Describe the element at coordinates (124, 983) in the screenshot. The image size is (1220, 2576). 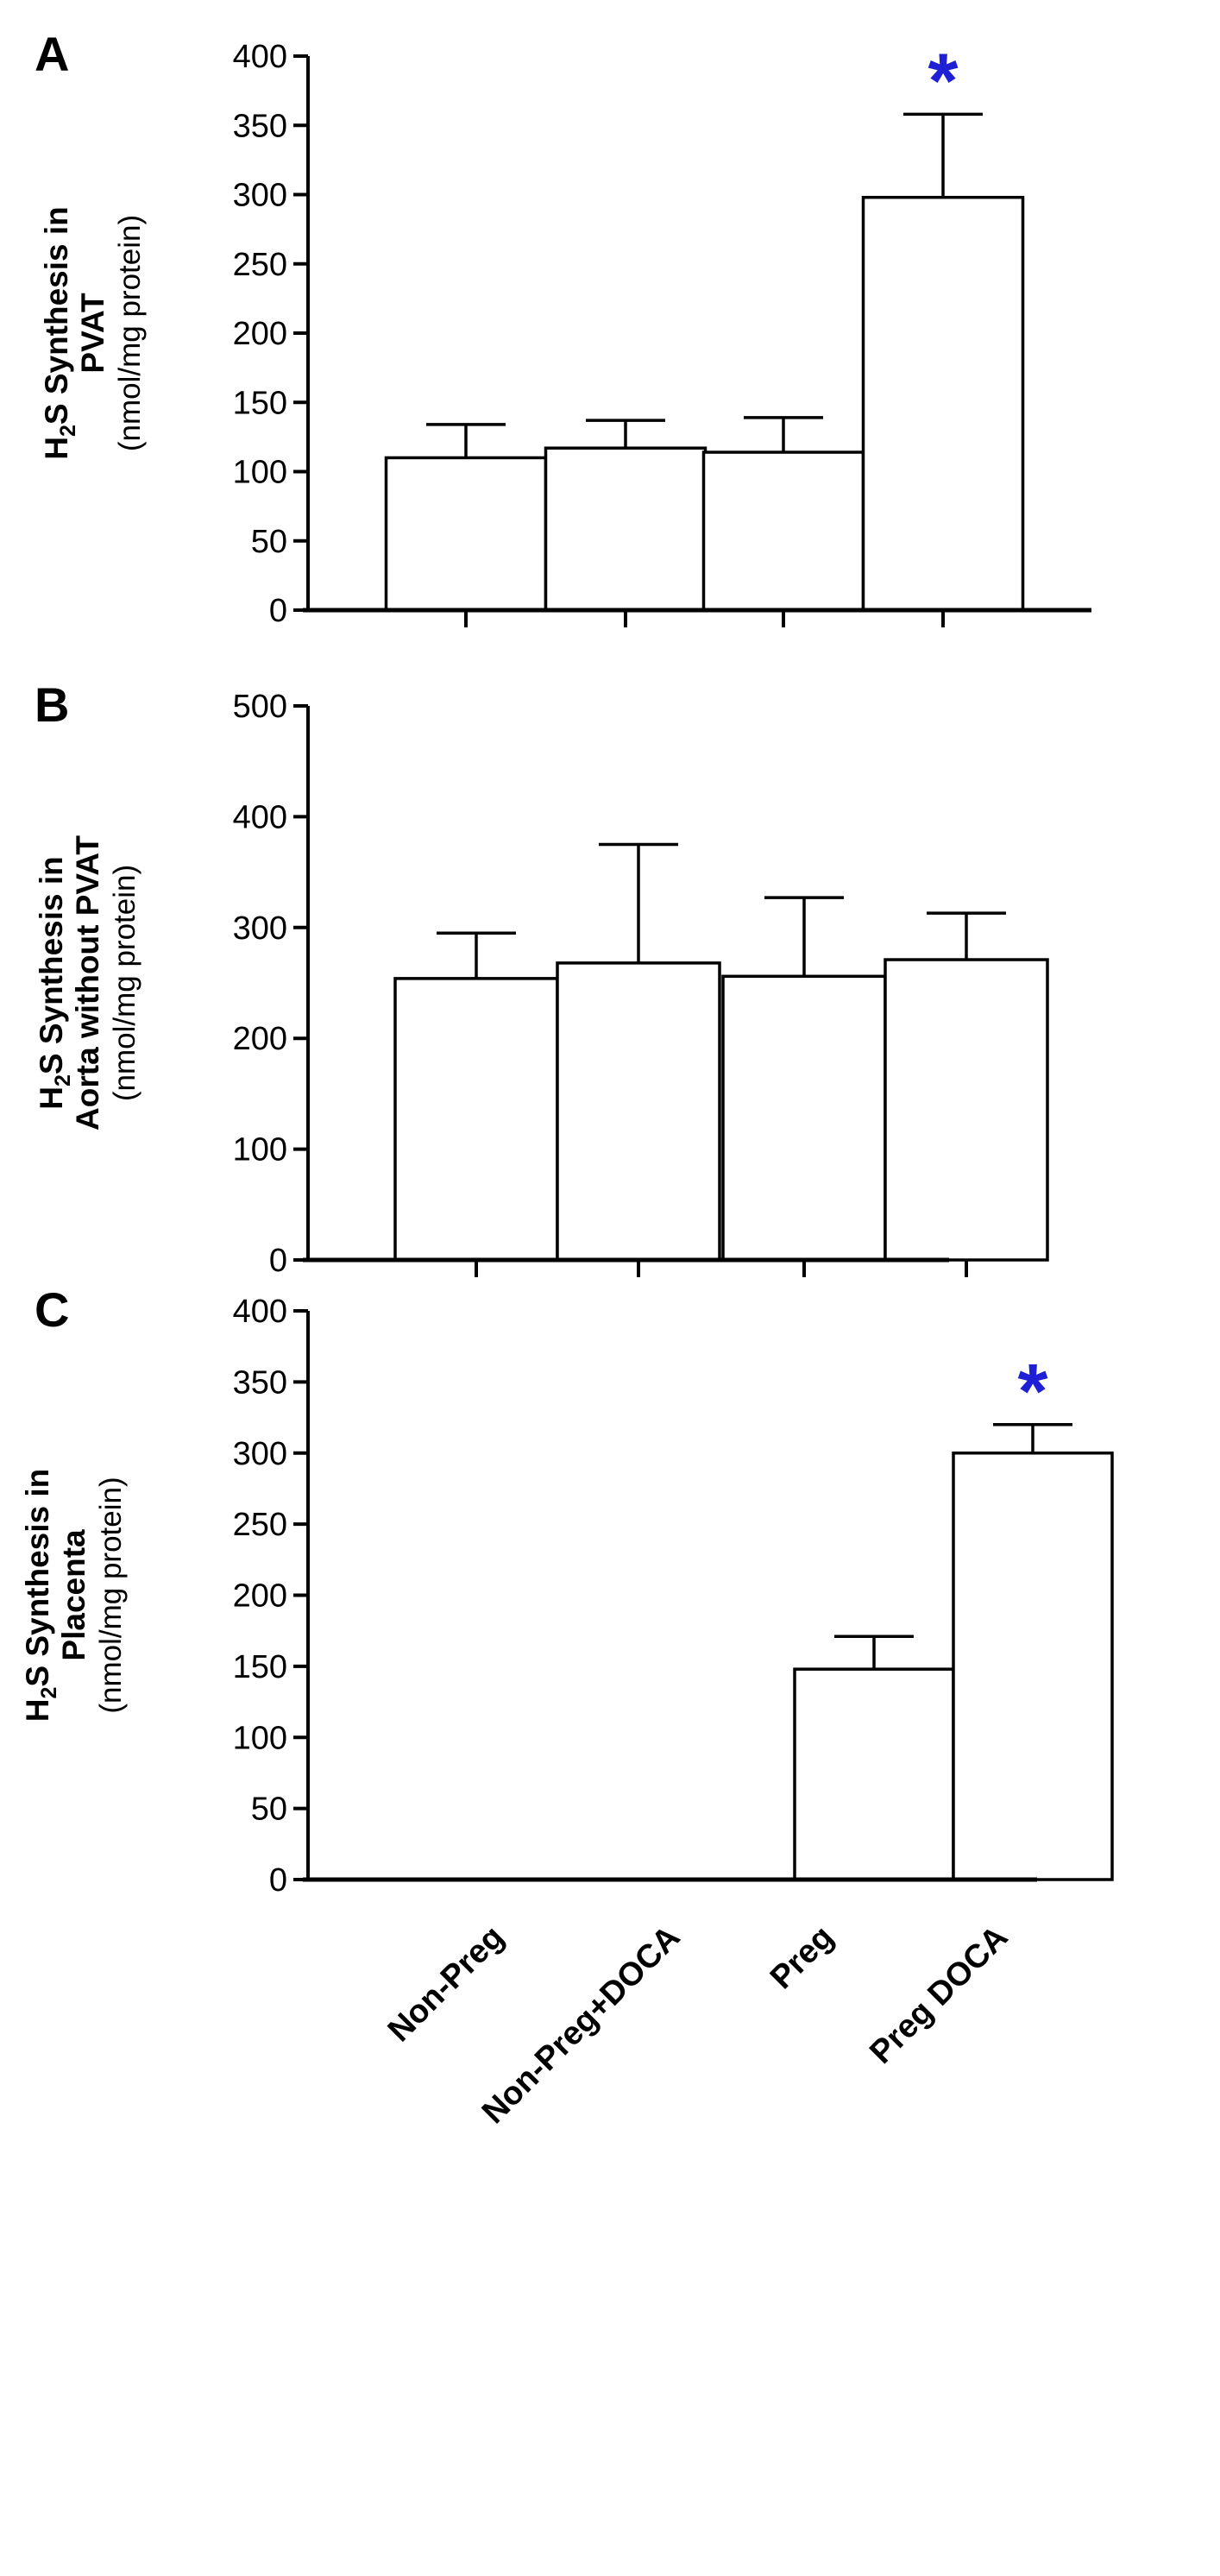
I see `panel-b-y-label-units: (nmol/mg protein)` at that location.